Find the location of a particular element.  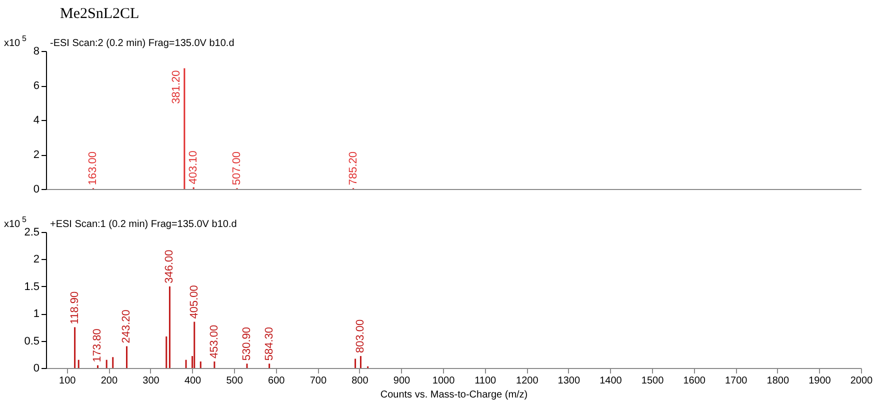

chart-title: Me2SnL2CL is located at coordinates (100, 14).